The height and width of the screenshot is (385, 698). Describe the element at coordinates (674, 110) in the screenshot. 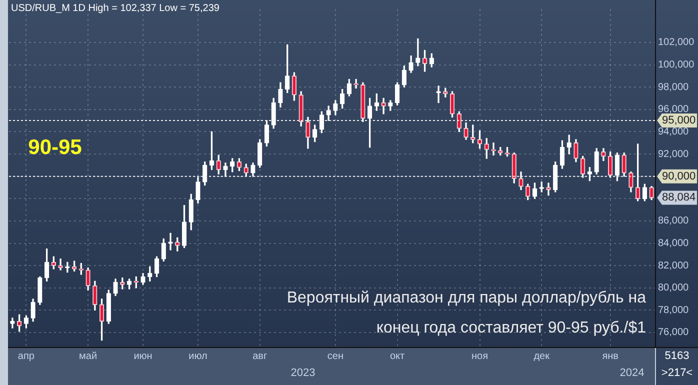

I see `y-tick-label: 96,000` at that location.